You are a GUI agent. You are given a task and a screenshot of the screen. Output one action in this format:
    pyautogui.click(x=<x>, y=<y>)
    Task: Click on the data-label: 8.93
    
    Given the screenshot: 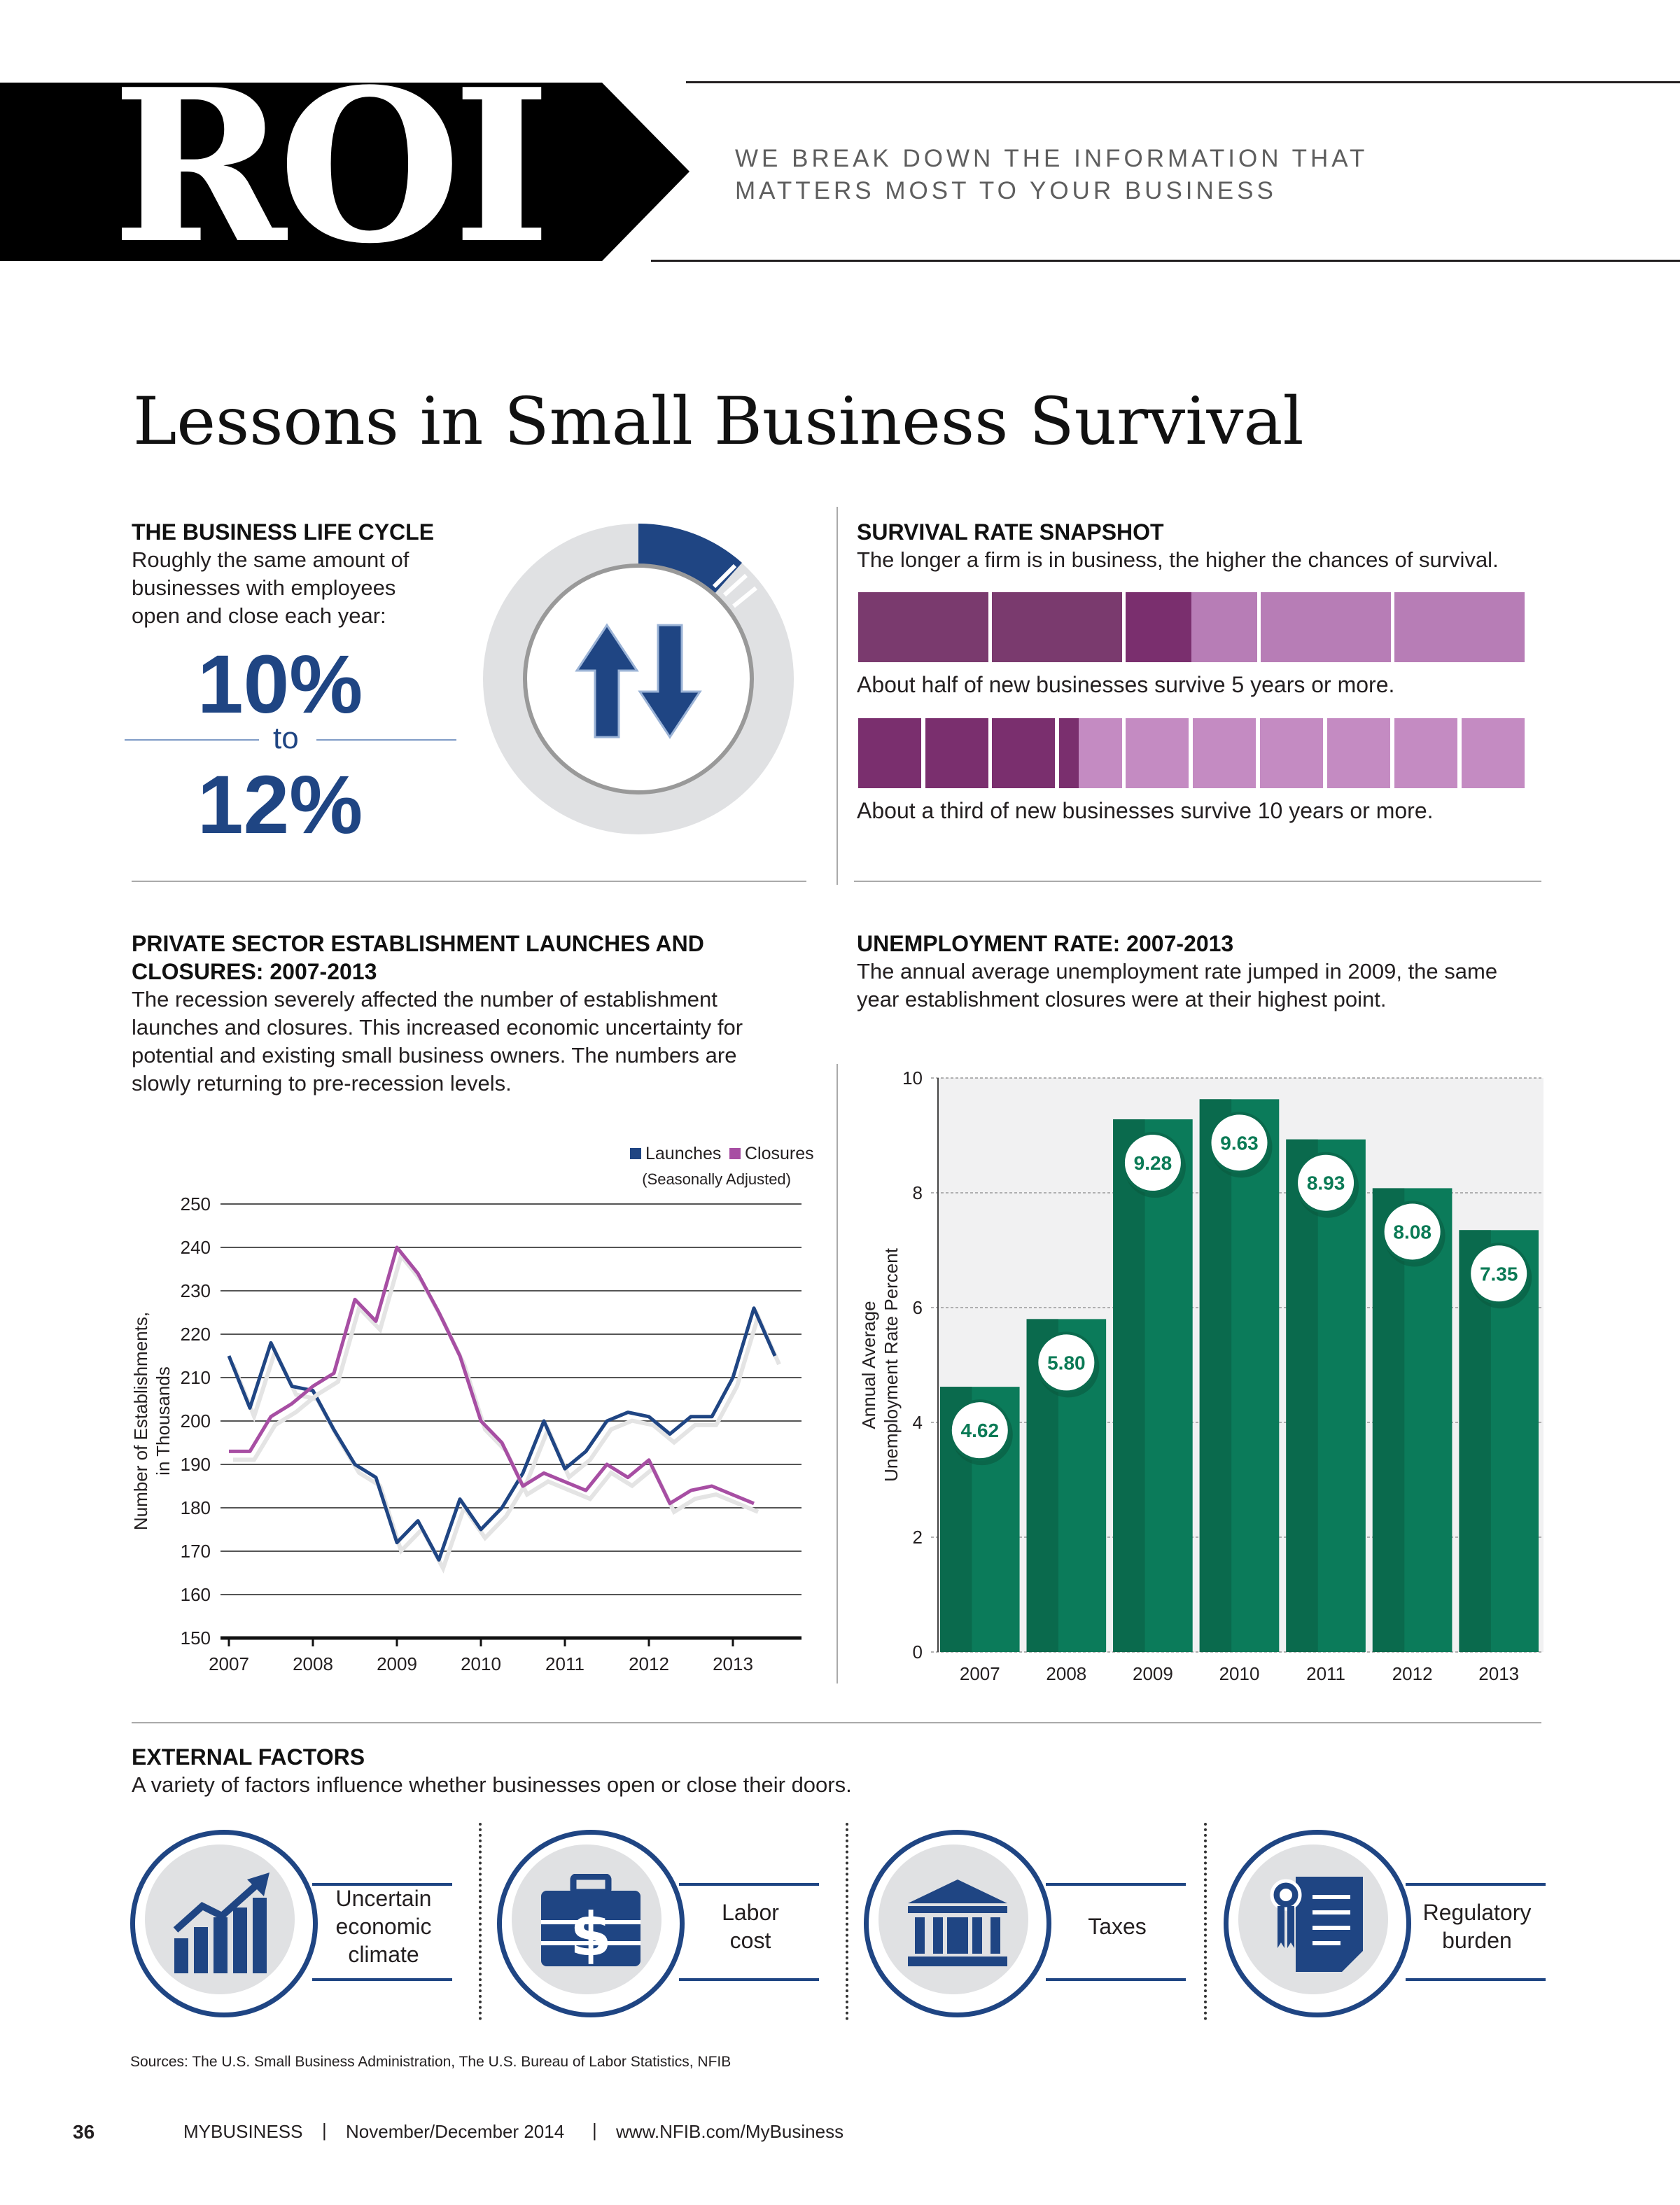 What is the action you would take?
    pyautogui.click(x=1326, y=1183)
    